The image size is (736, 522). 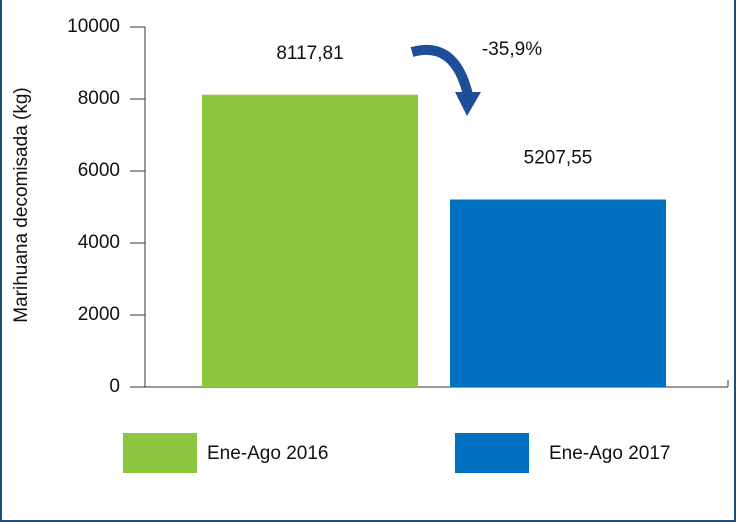 What do you see at coordinates (309, 53) in the screenshot?
I see `value-label: 8117,81` at bounding box center [309, 53].